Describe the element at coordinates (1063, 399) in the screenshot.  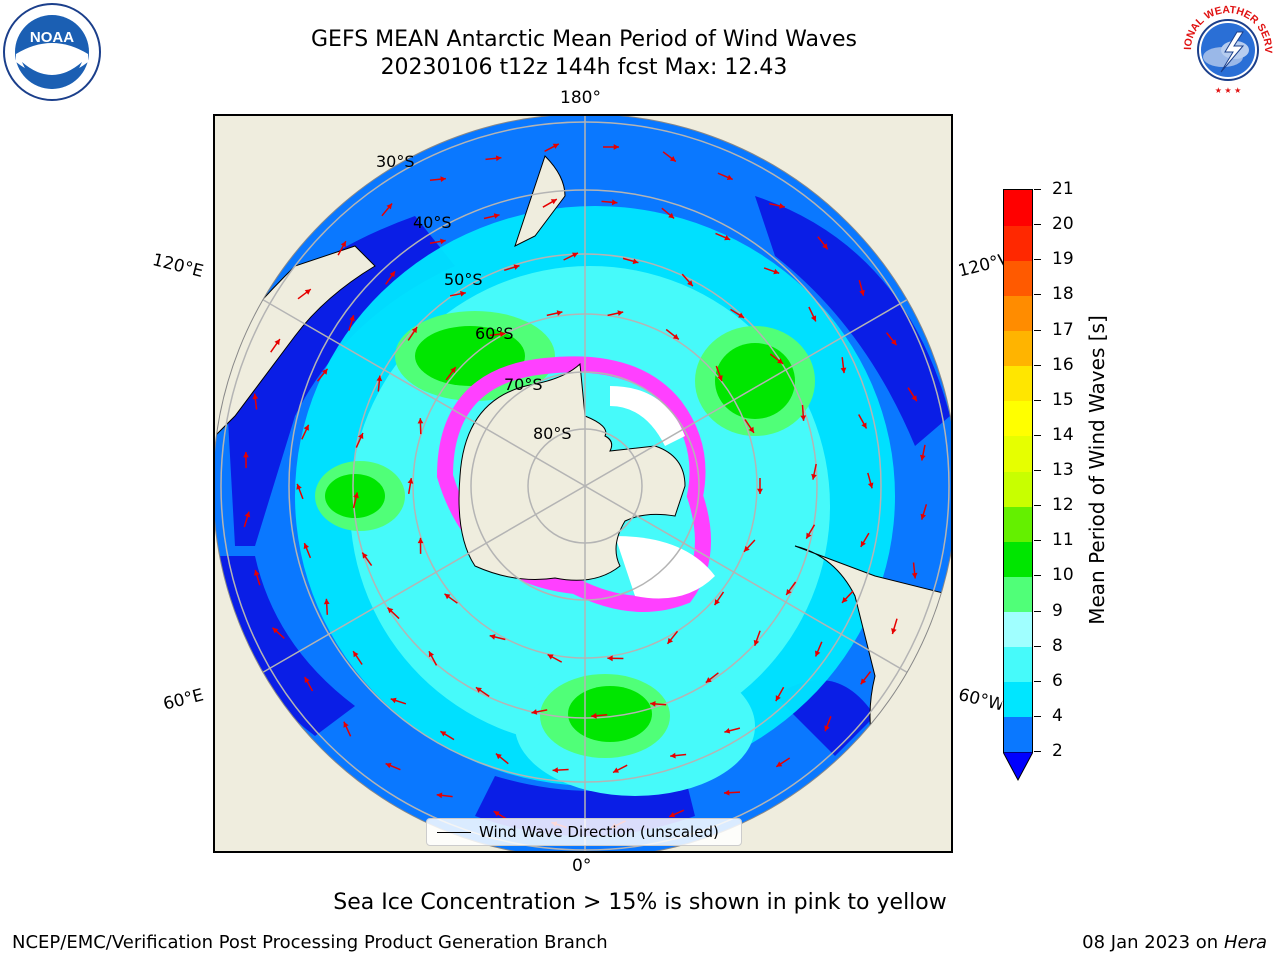
I see `colorbar-tick-label: 15` at that location.